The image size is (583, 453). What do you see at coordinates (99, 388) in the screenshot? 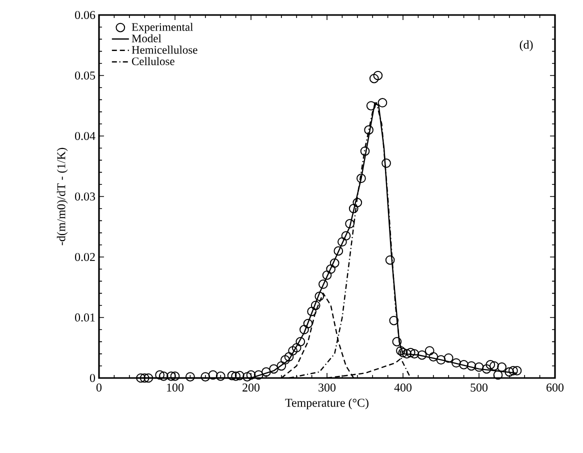
I see `x-tick-label: 0` at bounding box center [99, 388].